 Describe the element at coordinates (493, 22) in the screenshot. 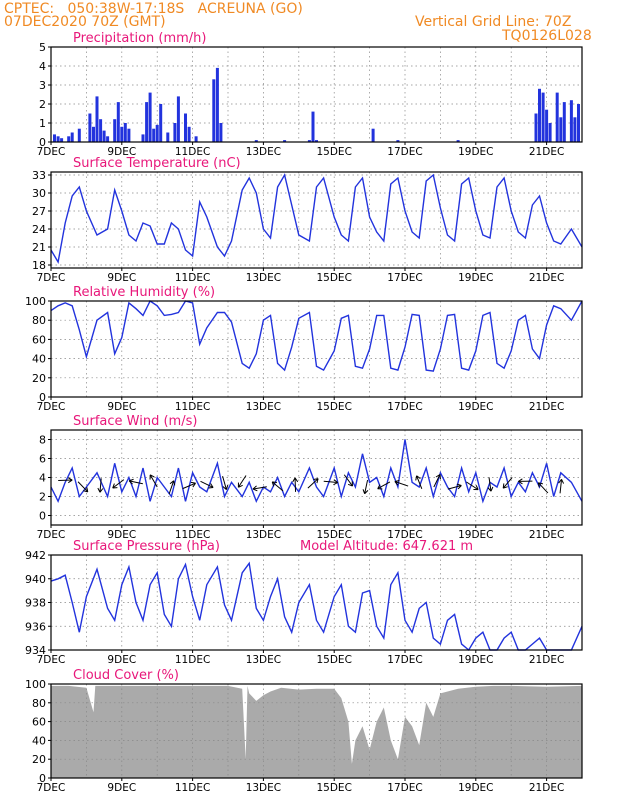

I see `grid-note: Vertical Grid Line: 70Z` at that location.